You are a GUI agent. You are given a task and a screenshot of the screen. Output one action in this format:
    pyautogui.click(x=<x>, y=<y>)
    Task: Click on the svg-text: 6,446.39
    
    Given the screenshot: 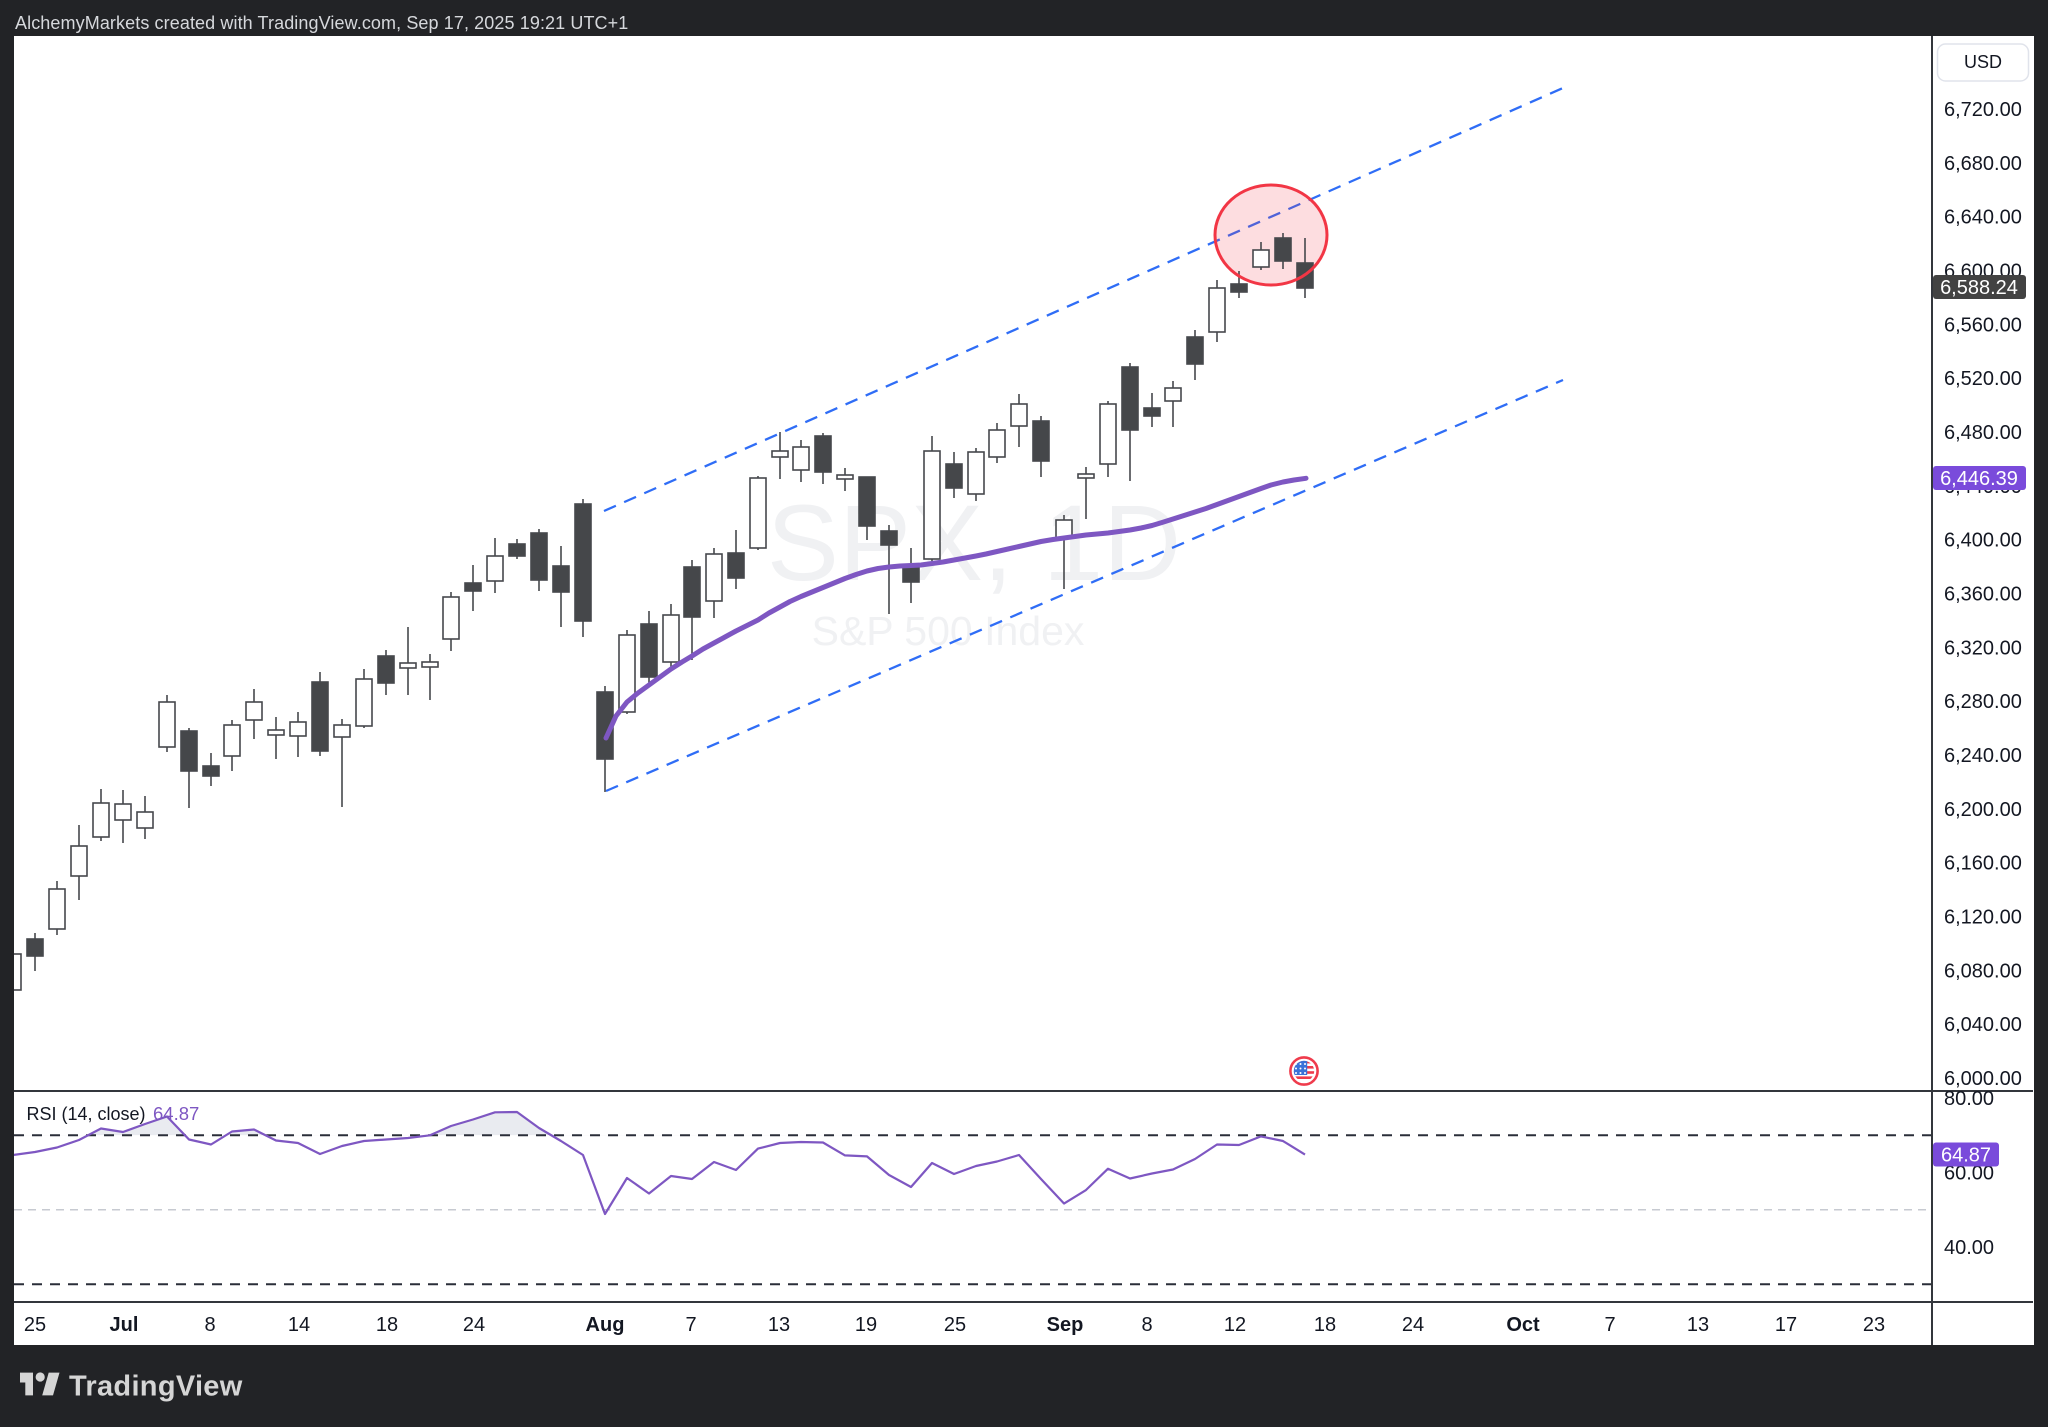 What is the action you would take?
    pyautogui.click(x=1979, y=479)
    